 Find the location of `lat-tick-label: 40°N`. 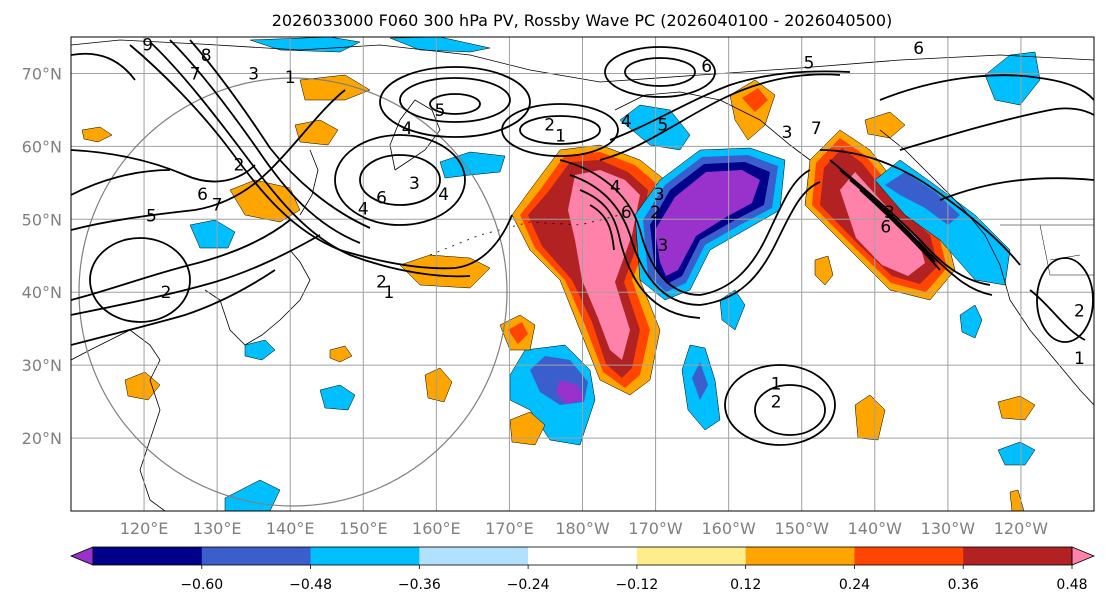

lat-tick-label: 40°N is located at coordinates (42, 292).